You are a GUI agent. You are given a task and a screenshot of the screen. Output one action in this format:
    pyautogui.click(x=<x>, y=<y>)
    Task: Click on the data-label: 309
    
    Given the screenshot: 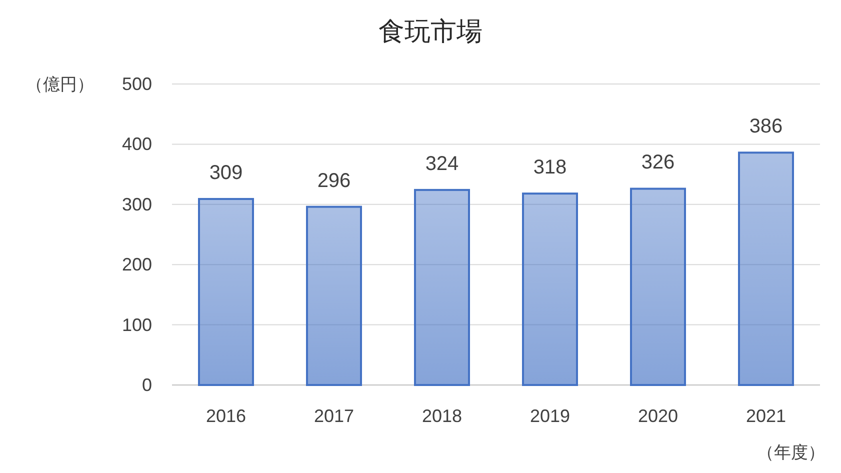 What is the action you would take?
    pyautogui.click(x=226, y=173)
    